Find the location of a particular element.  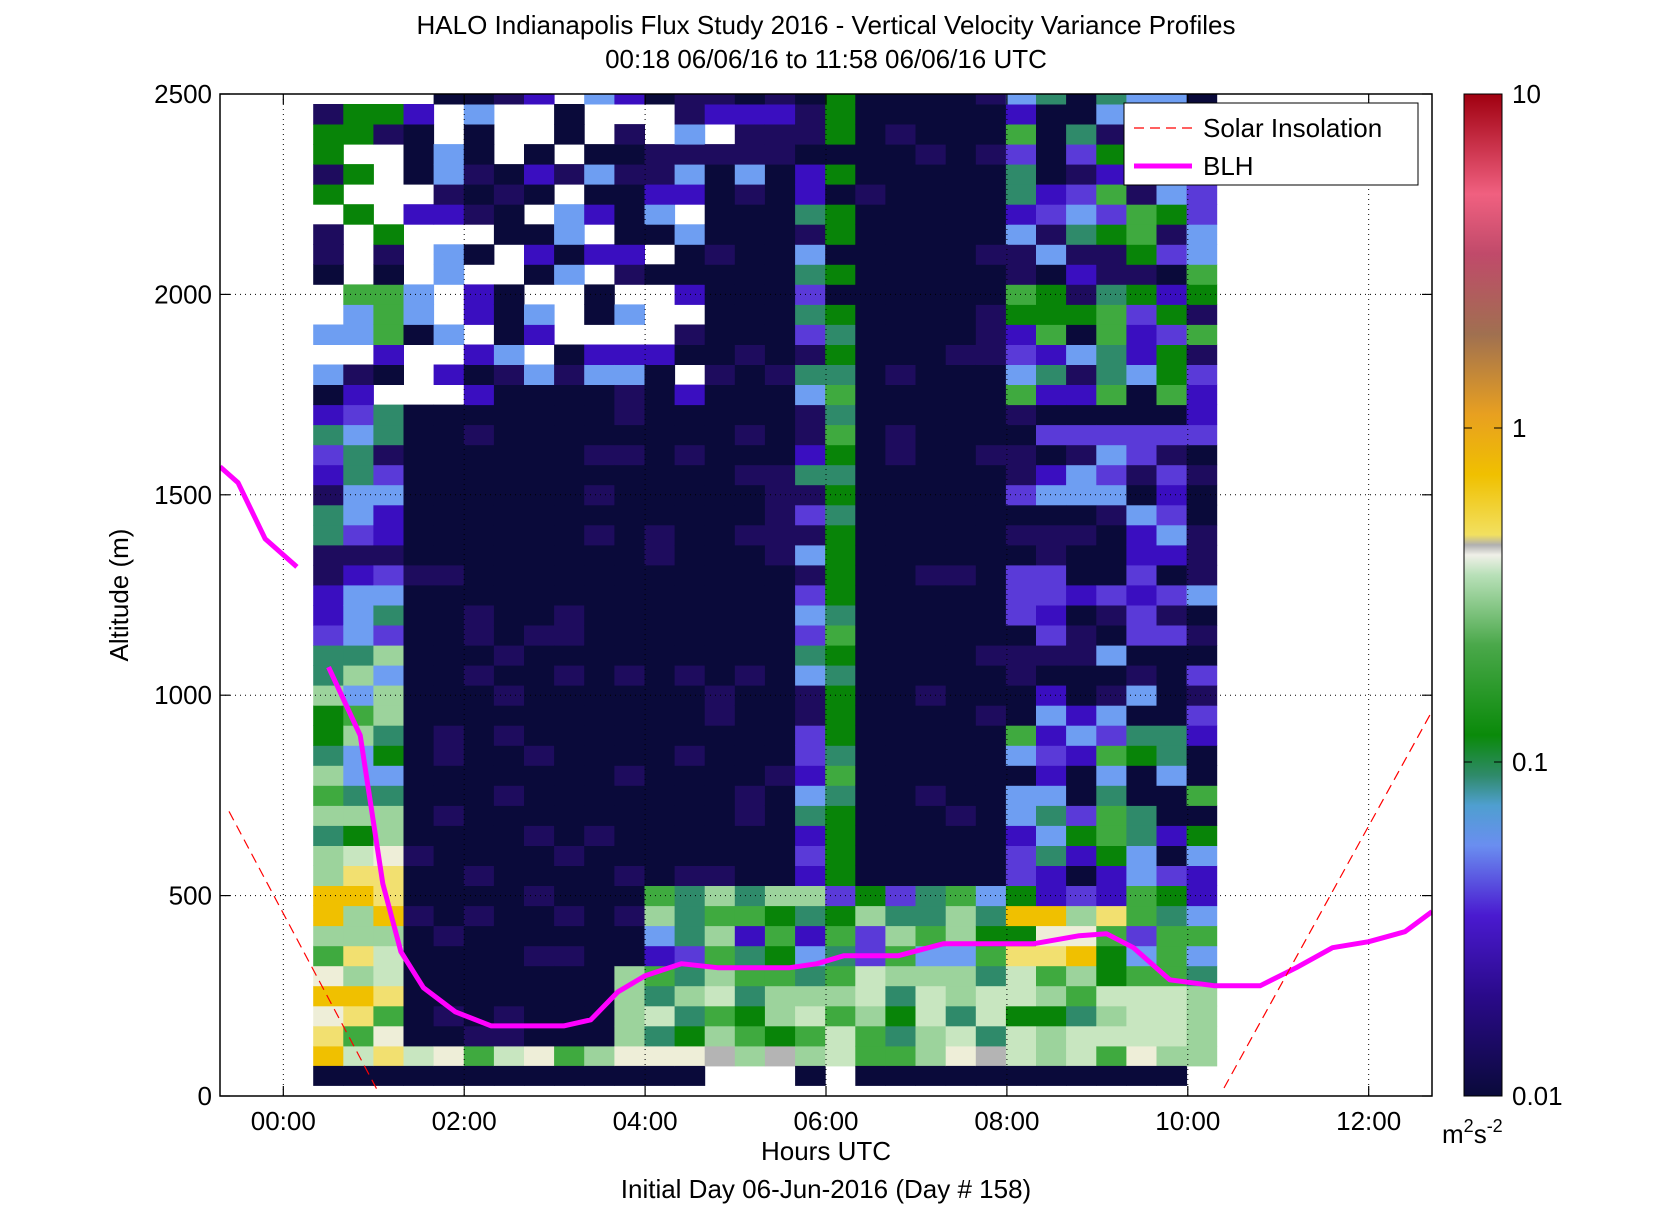

colorbar-tick-label: 0.1 is located at coordinates (1530, 762).